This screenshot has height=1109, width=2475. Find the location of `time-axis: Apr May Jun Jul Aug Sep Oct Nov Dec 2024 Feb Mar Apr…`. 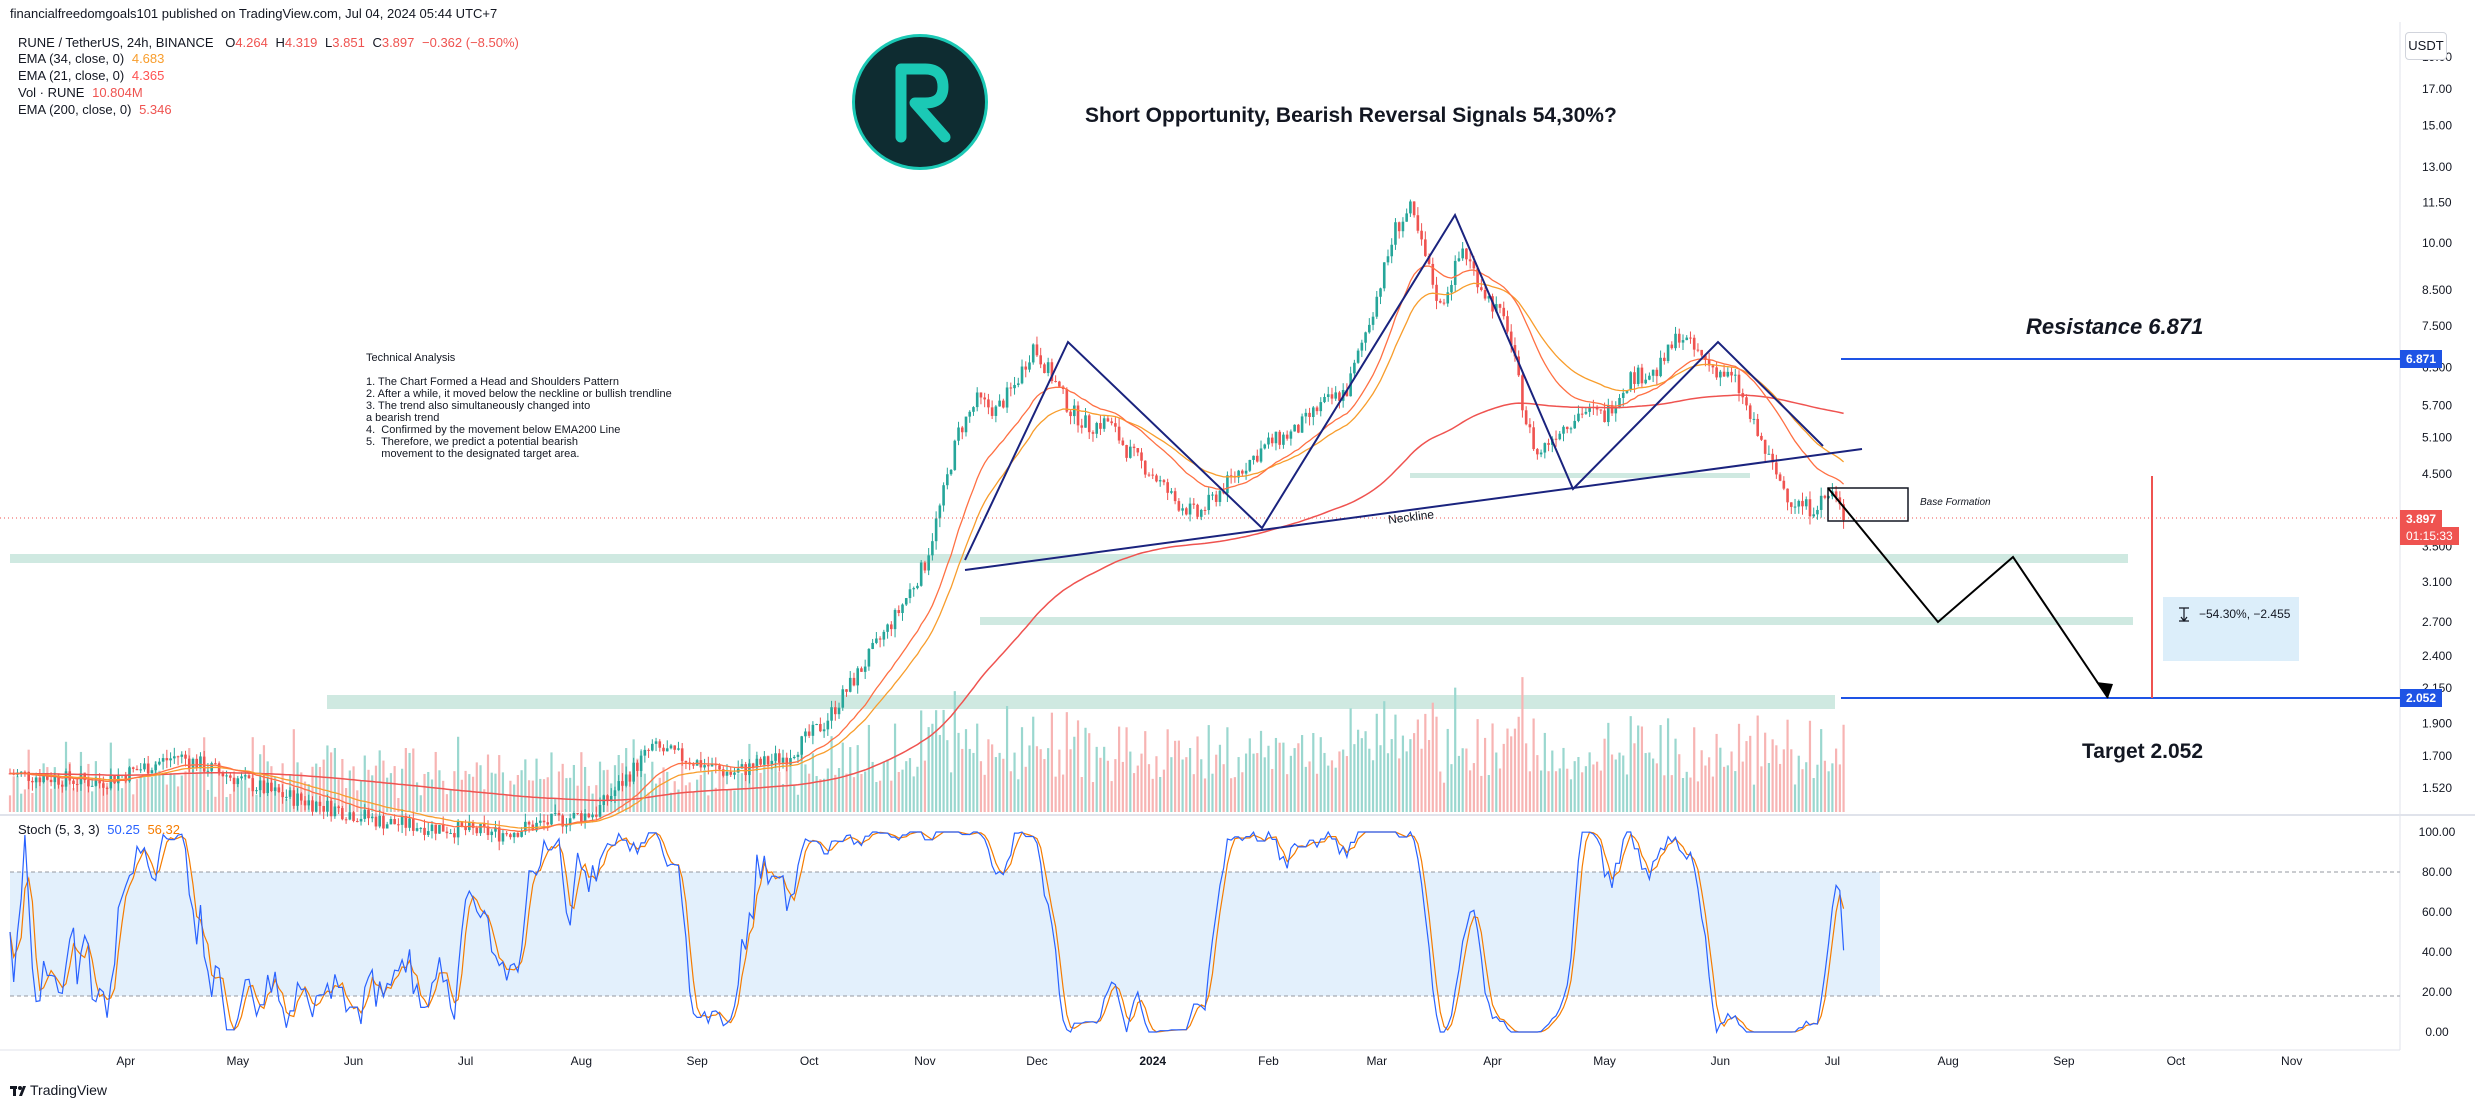

time-axis: Apr May Jun Jul Aug Sep Oct Nov Dec 2024 Feb Mar Apr… is located at coordinates (1209, 1061).